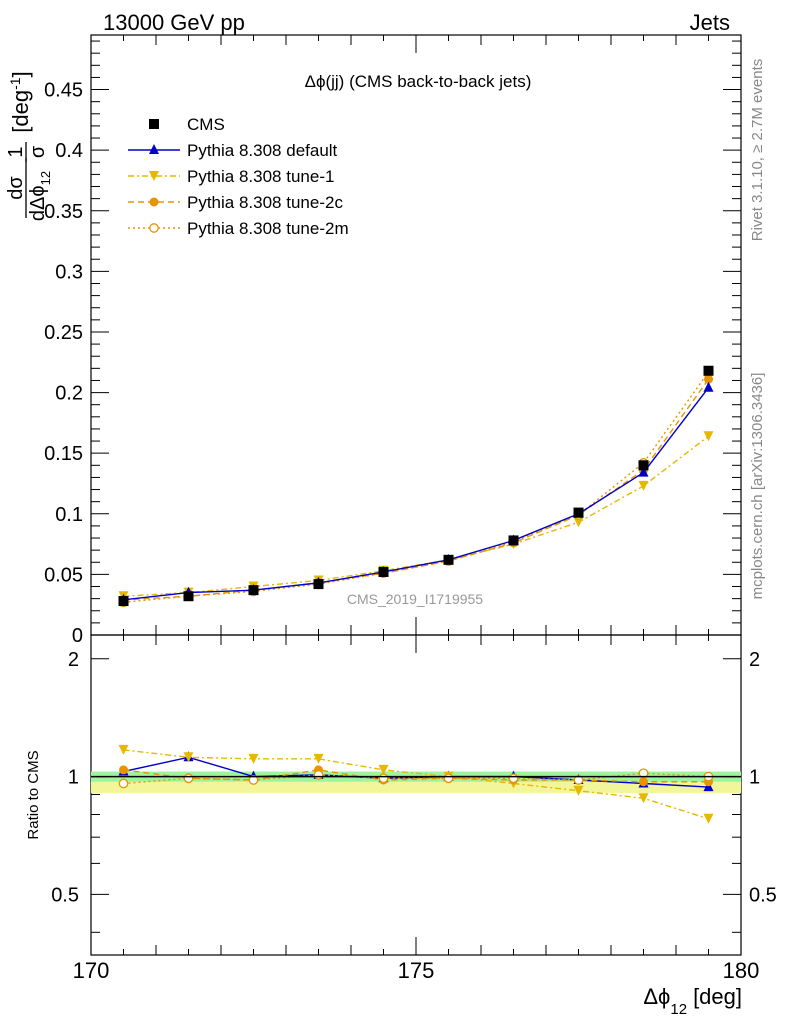 The height and width of the screenshot is (1024, 786). Describe the element at coordinates (262, 150) in the screenshot. I see `legend-label-default: Pythia 8.308 default` at that location.